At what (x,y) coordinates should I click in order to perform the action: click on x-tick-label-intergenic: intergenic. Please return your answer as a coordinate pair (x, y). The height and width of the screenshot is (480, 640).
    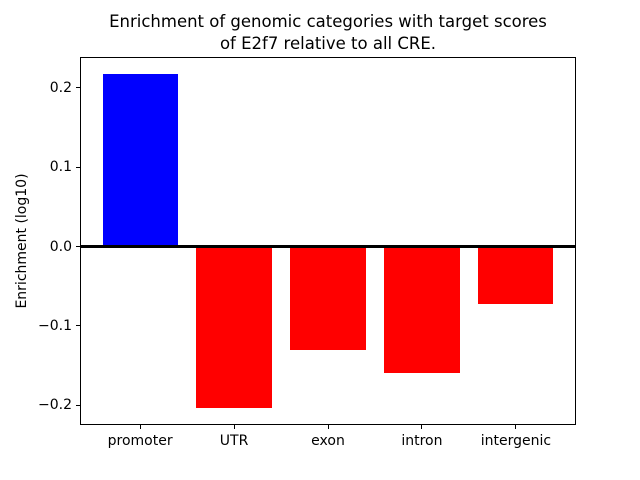
    Looking at the image, I should click on (516, 441).